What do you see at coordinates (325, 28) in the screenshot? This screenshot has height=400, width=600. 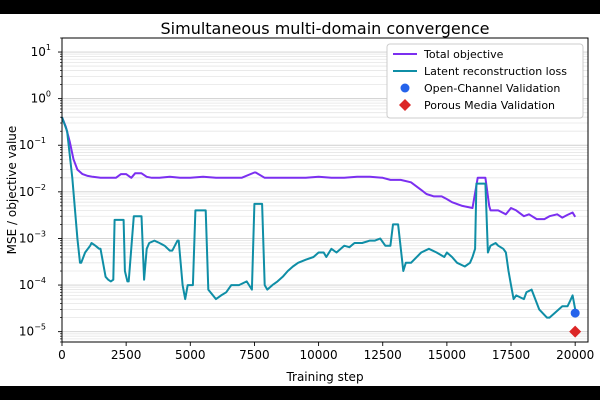 I see `chart-title: Simultaneous multi-domain convergence` at bounding box center [325, 28].